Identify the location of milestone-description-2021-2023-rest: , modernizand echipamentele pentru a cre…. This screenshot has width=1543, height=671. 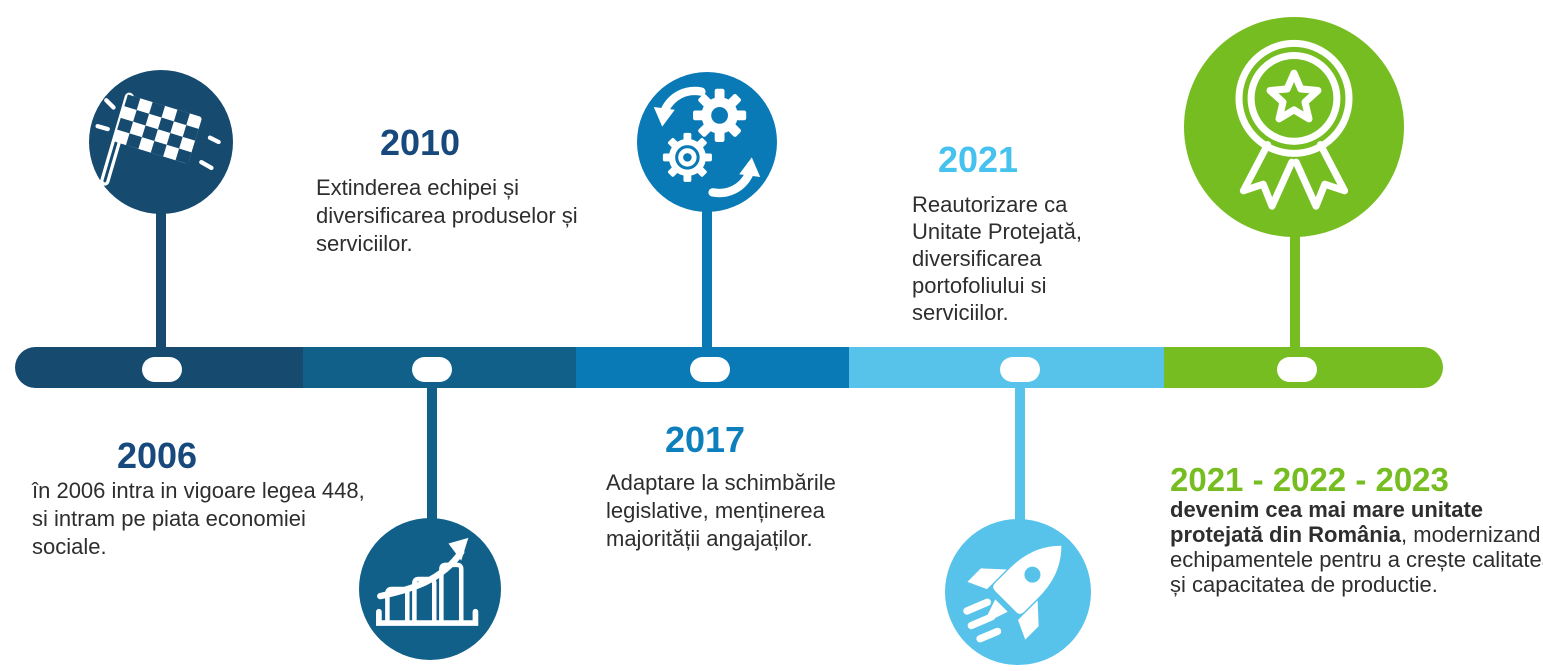
(1356, 559).